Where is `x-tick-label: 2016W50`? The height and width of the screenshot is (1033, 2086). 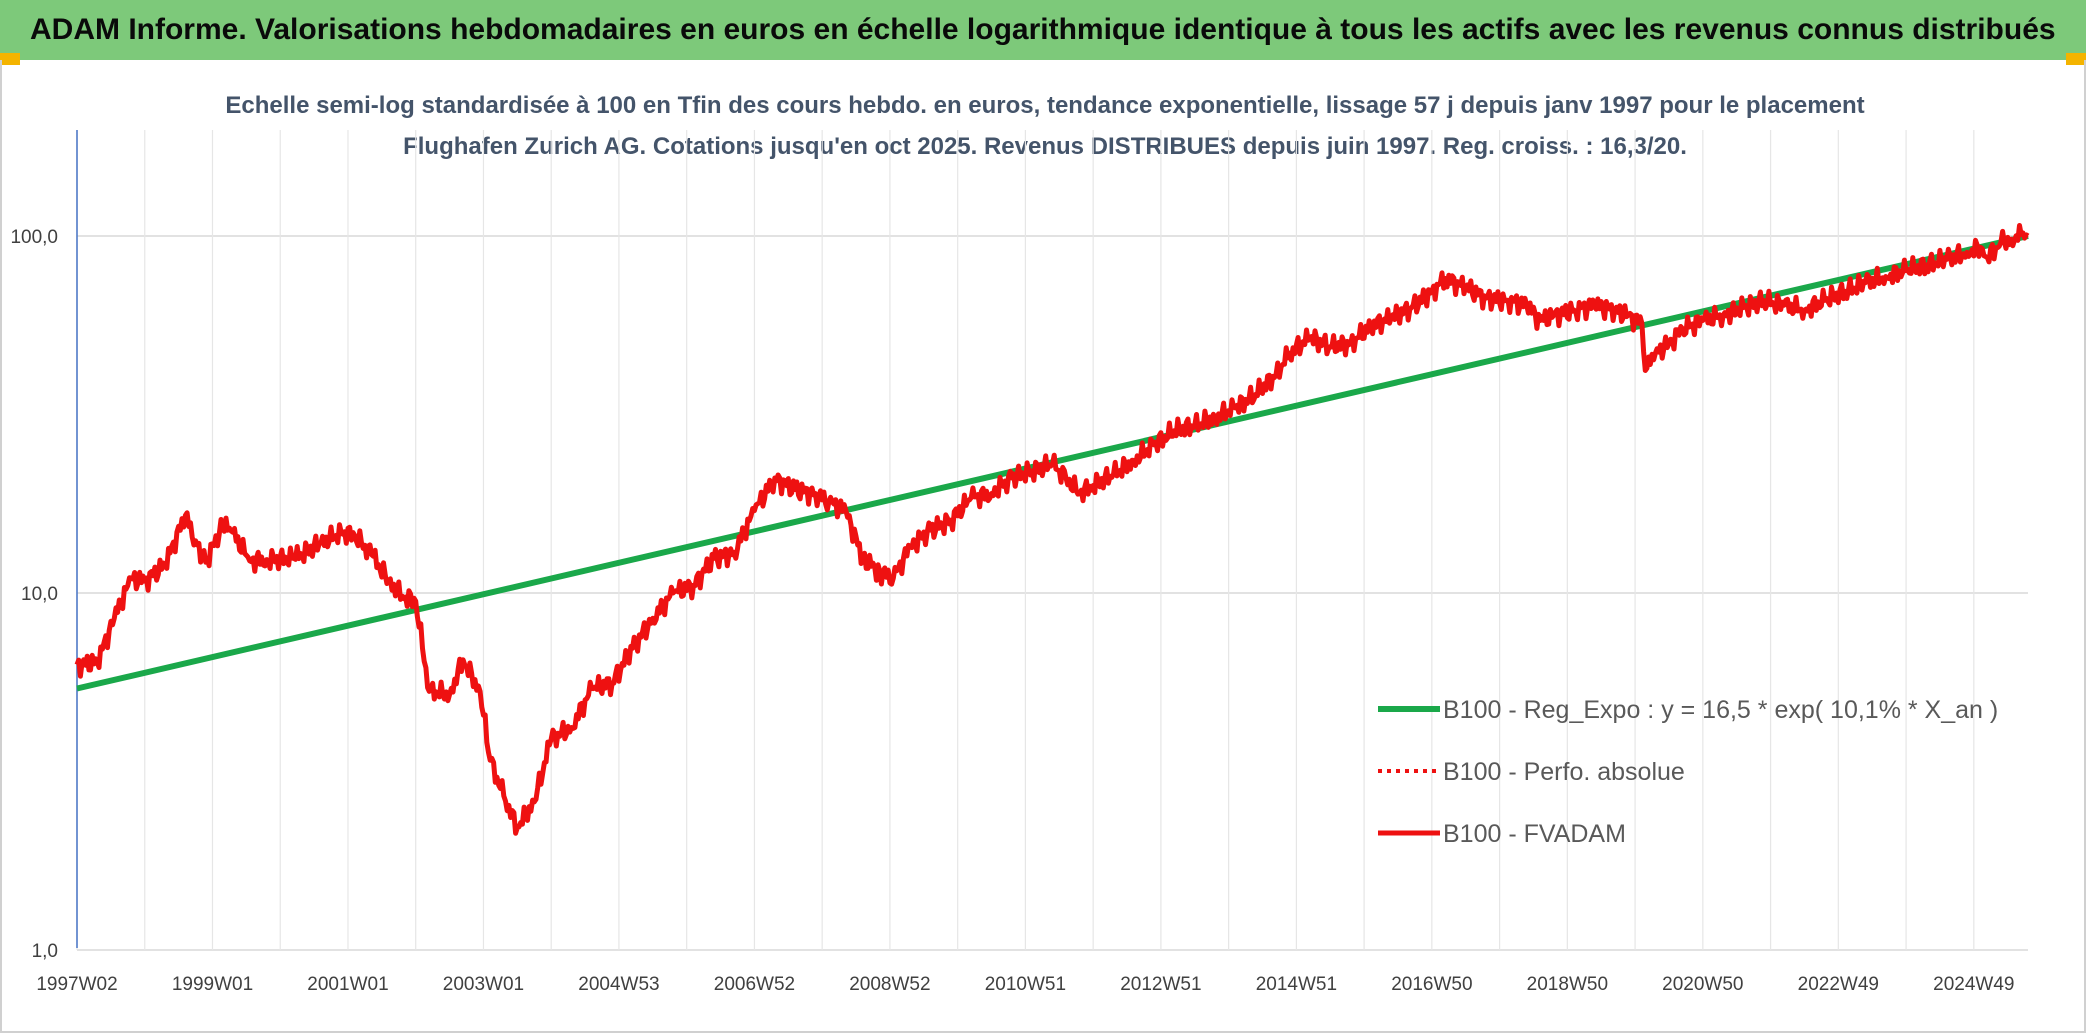 x-tick-label: 2016W50 is located at coordinates (1431, 984).